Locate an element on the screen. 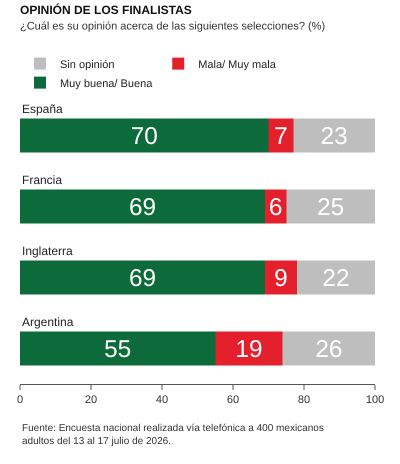  data-label: 22 is located at coordinates (336, 278).